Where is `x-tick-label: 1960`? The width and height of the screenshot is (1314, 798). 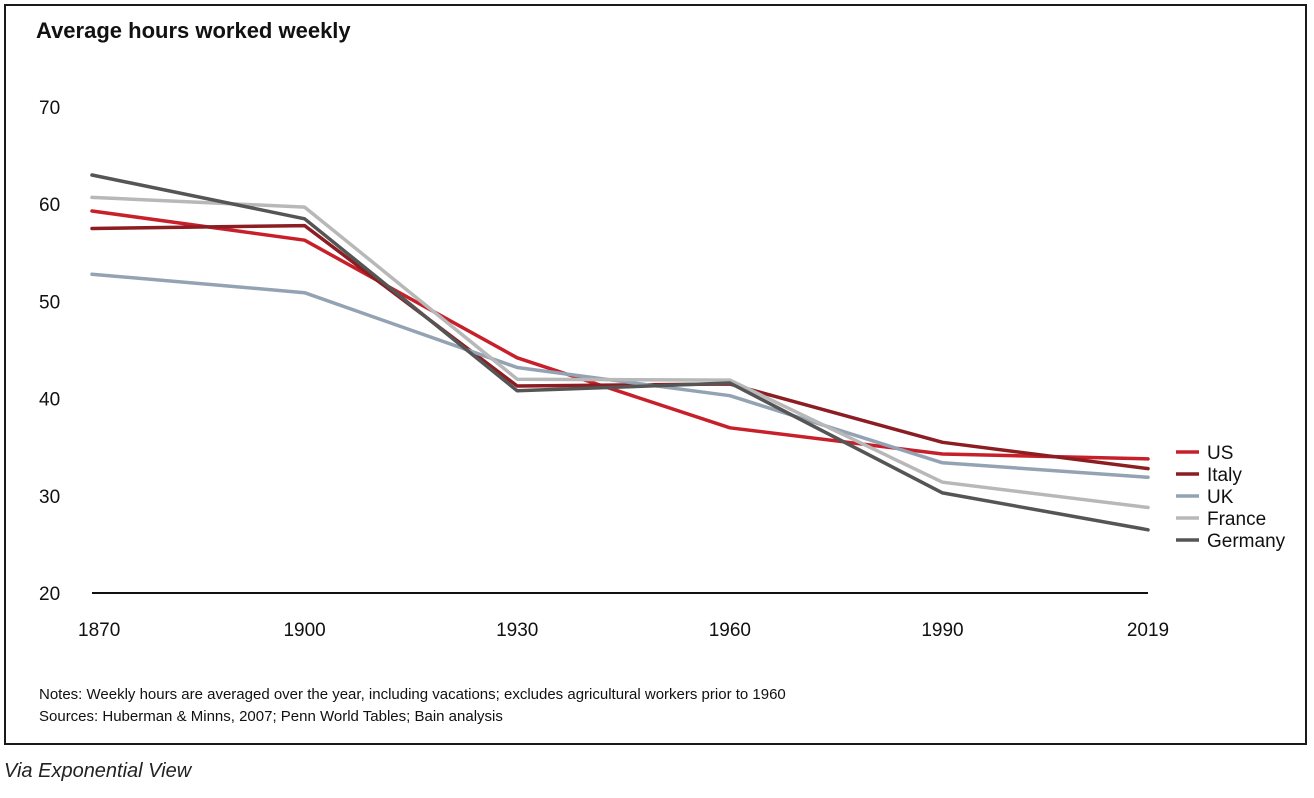 x-tick-label: 1960 is located at coordinates (730, 630).